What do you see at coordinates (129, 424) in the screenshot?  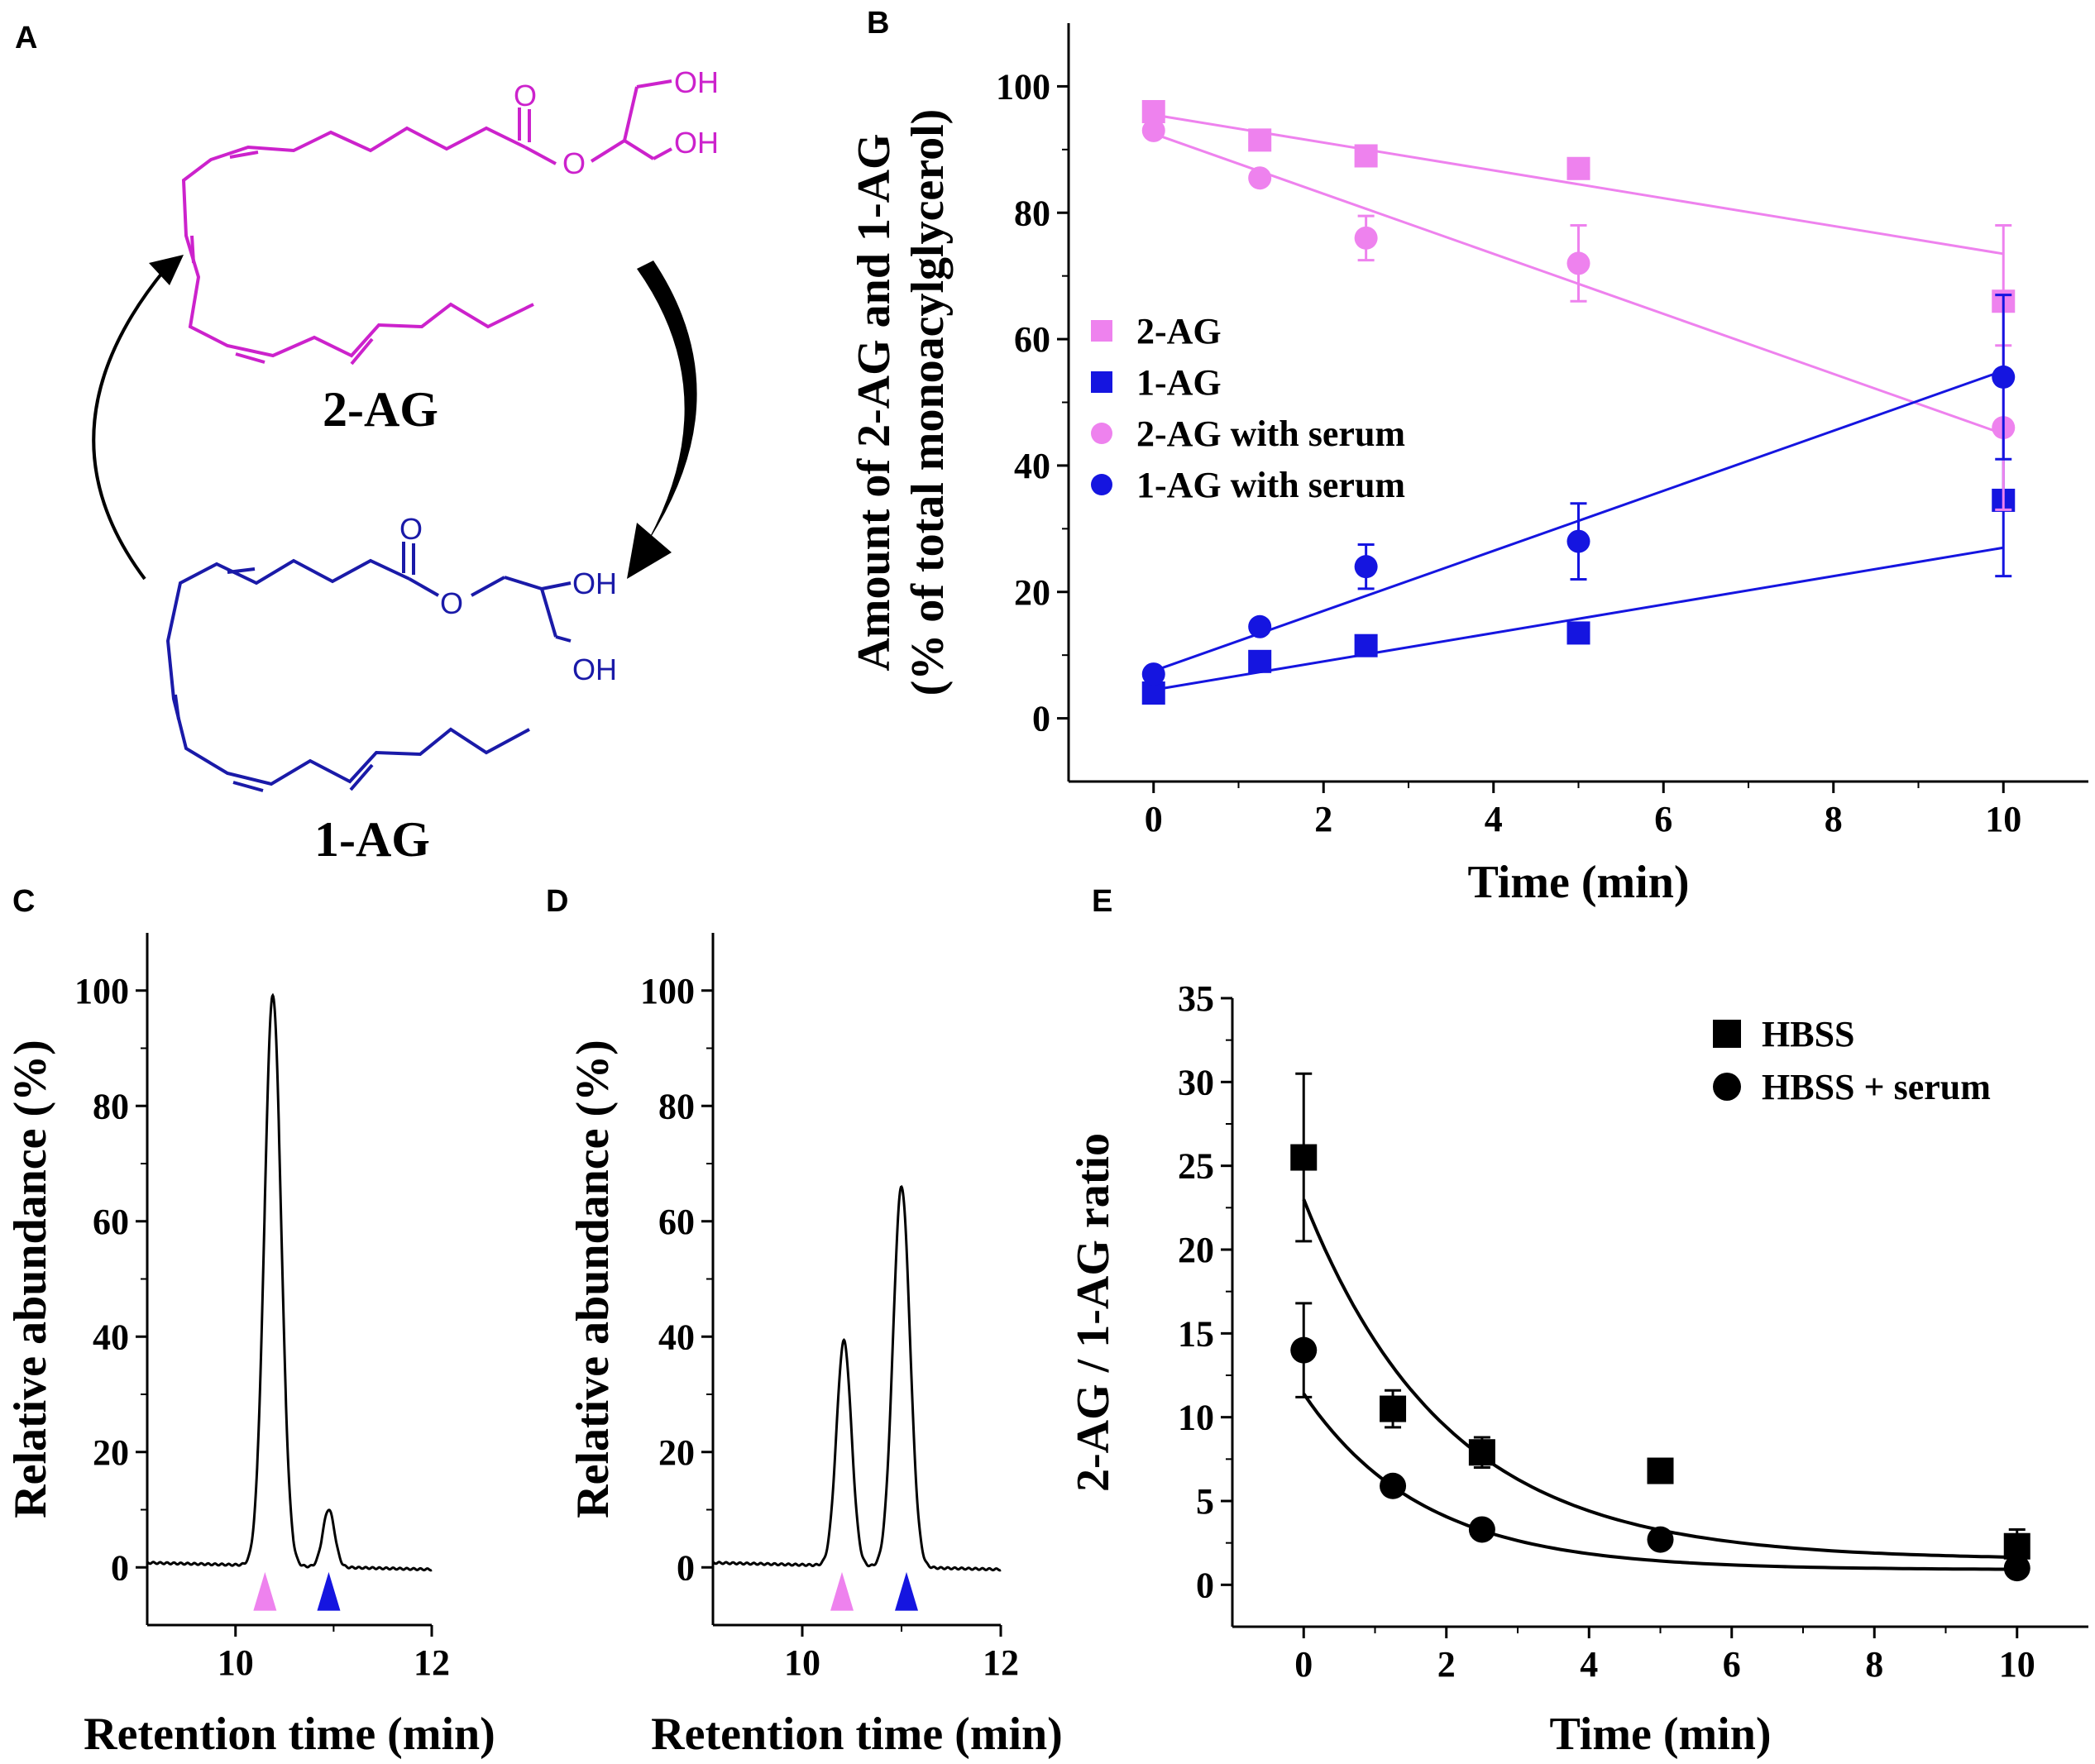 I see `thin-arrow-curve` at bounding box center [129, 424].